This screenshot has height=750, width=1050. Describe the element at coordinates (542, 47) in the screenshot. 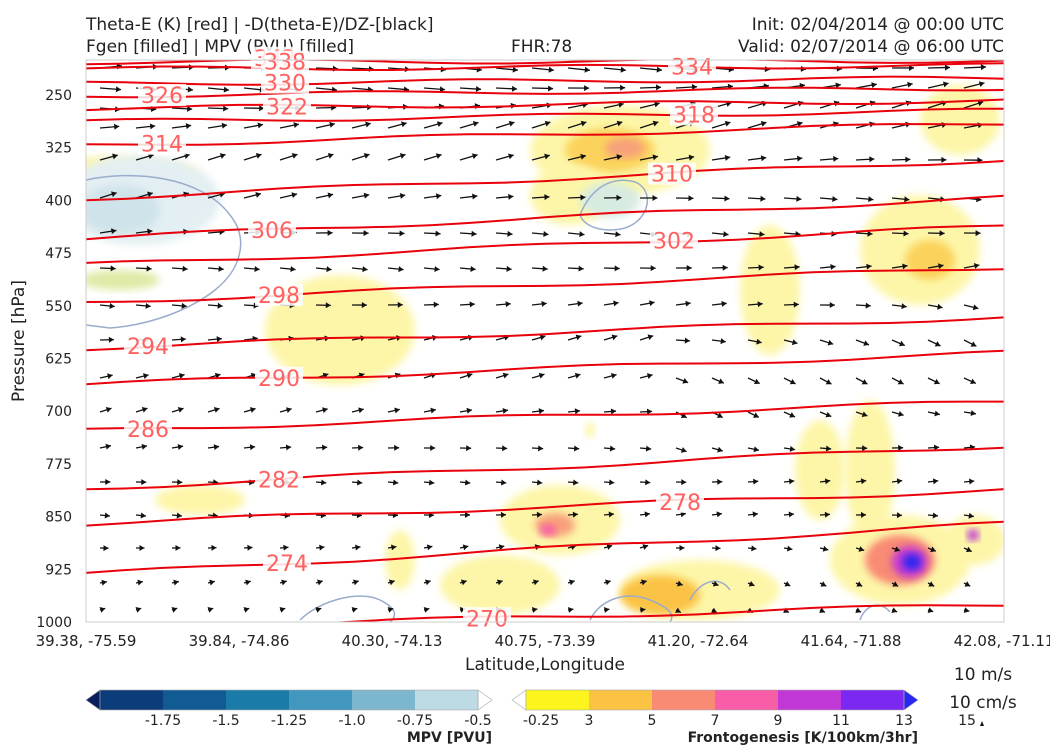

I see `forecast-hour: FHR:78` at that location.